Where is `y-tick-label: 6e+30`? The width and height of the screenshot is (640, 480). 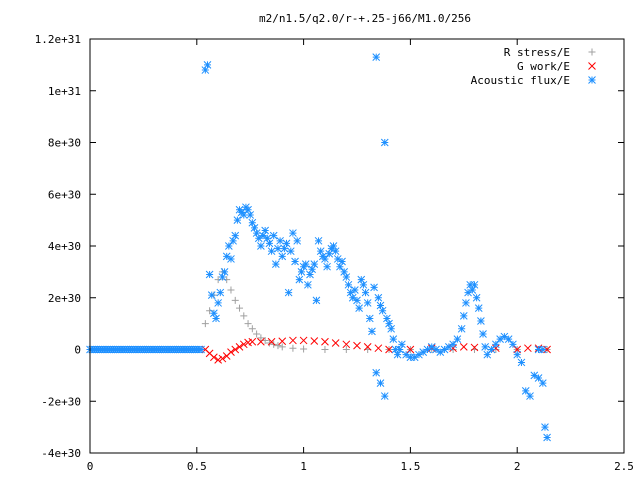 y-tick-label: 6e+30 is located at coordinates (64, 194).